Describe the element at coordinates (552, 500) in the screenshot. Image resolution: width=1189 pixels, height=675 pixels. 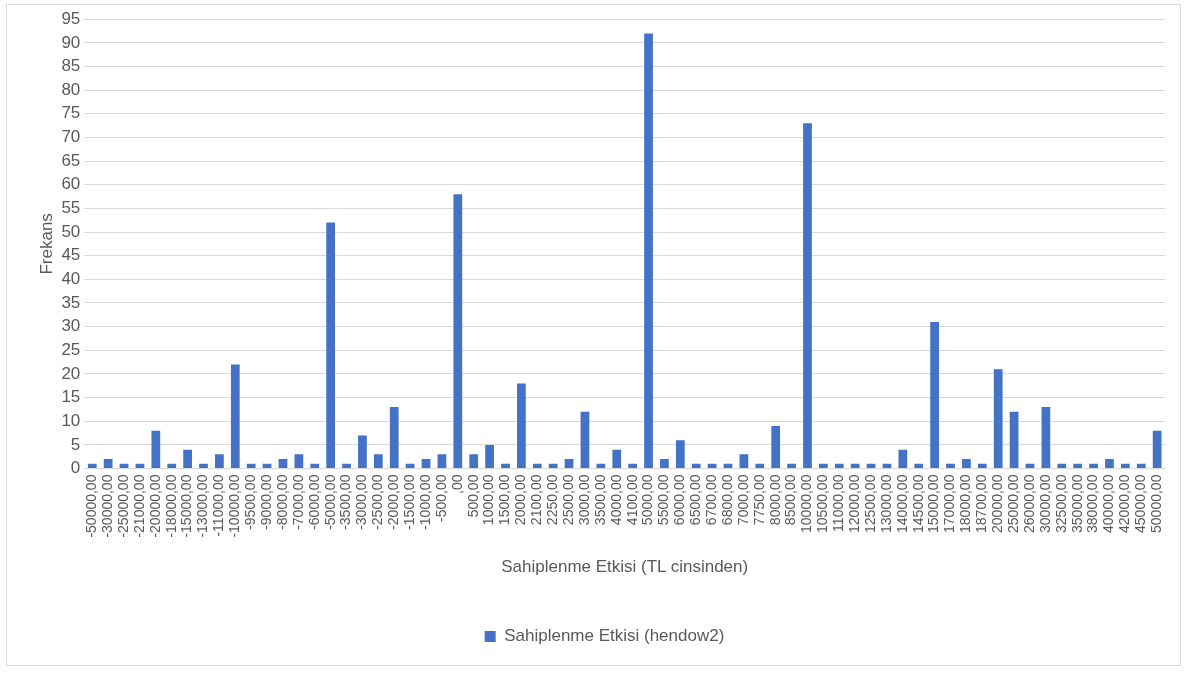
I see `x-tick-label: 2250,00` at that location.